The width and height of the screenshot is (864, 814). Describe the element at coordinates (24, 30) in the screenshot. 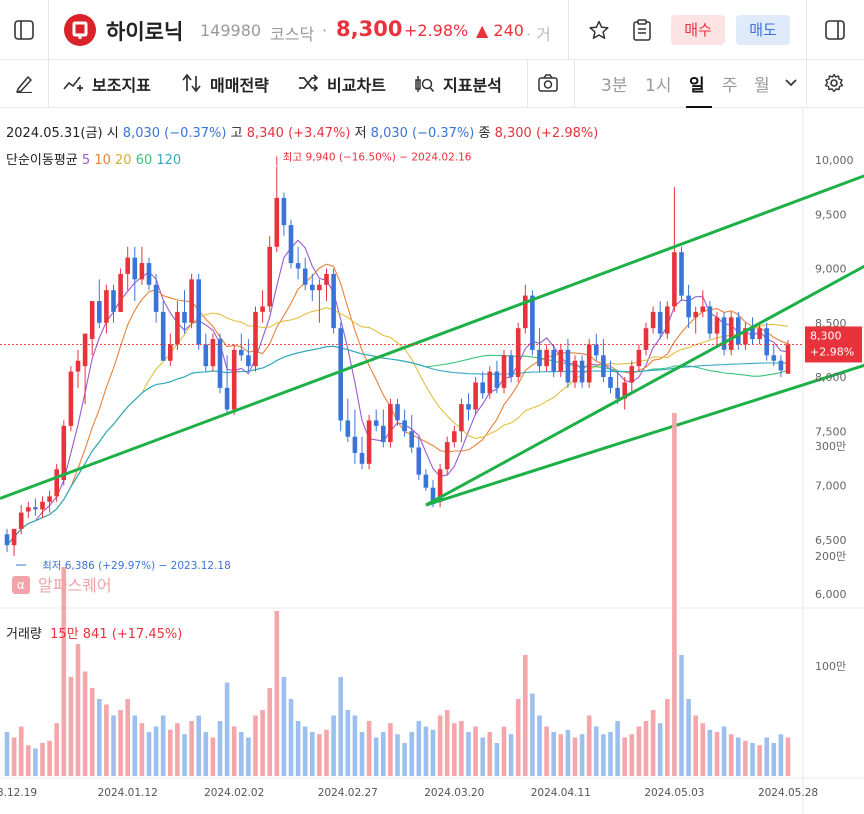

I see `sidebar-toggle-icon` at that location.